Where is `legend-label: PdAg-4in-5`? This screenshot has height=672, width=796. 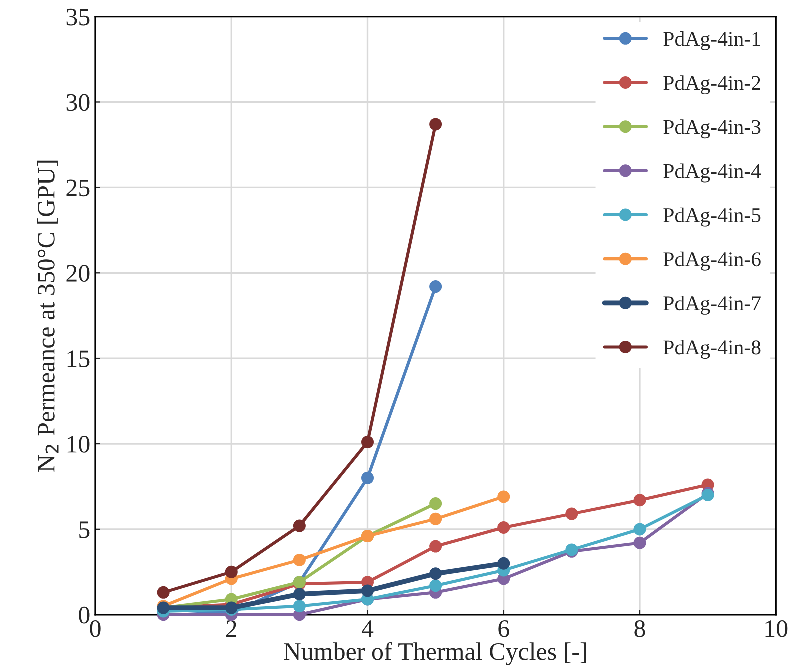 legend-label: PdAg-4in-5 is located at coordinates (712, 217).